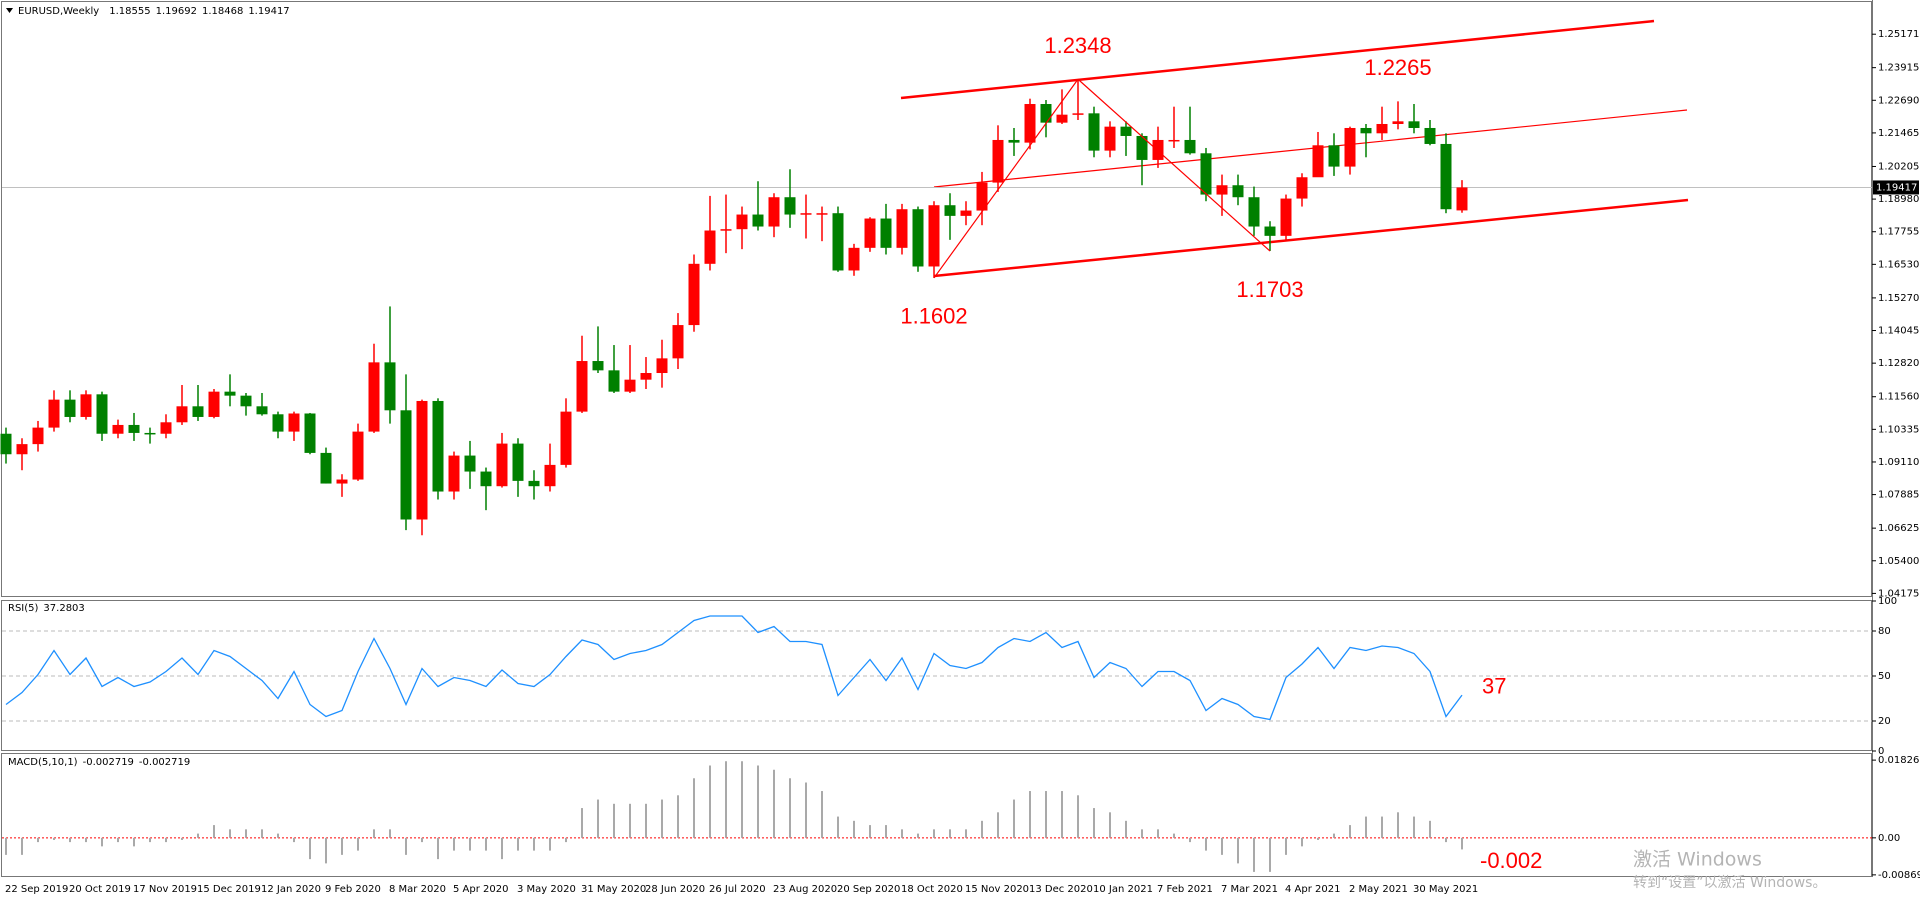 The image size is (1920, 900). I want to click on rsi-line, so click(734, 668).